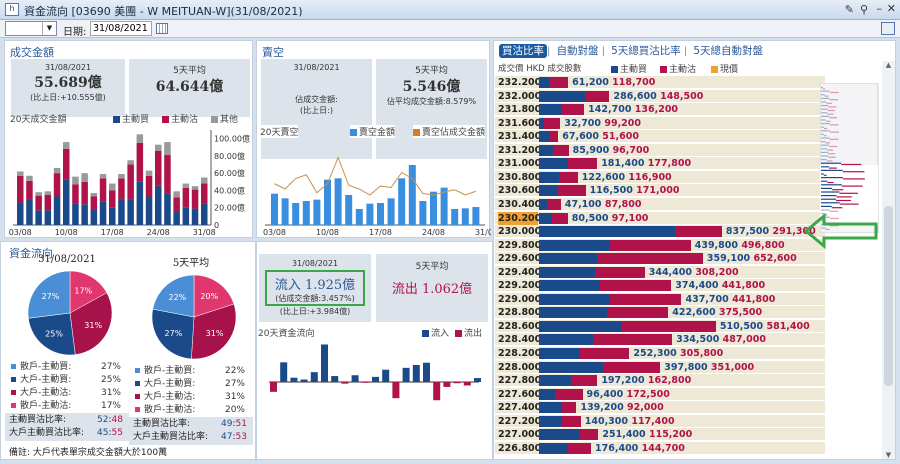 This screenshot has height=464, width=900. What do you see at coordinates (888, 455) in the screenshot?
I see `scroll-down-icon: ▼` at bounding box center [888, 455].